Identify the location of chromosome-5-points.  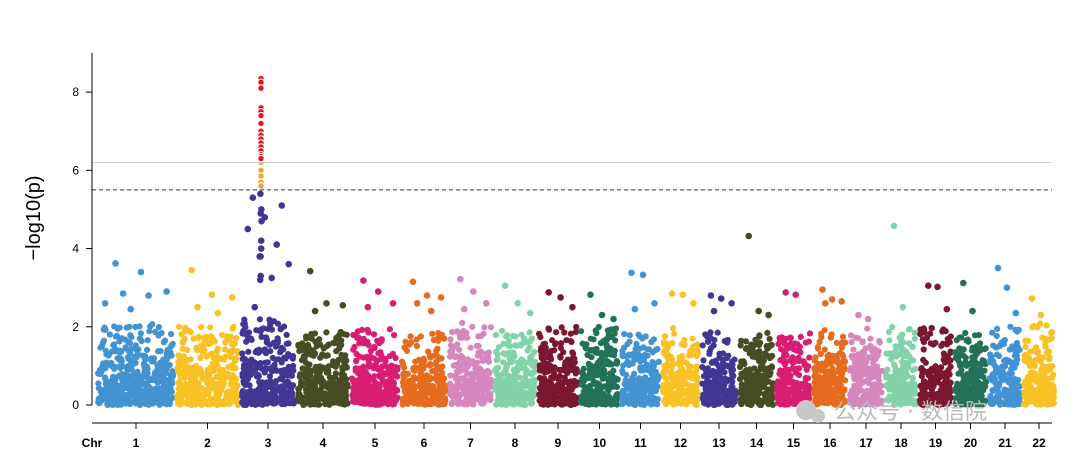
(374, 342).